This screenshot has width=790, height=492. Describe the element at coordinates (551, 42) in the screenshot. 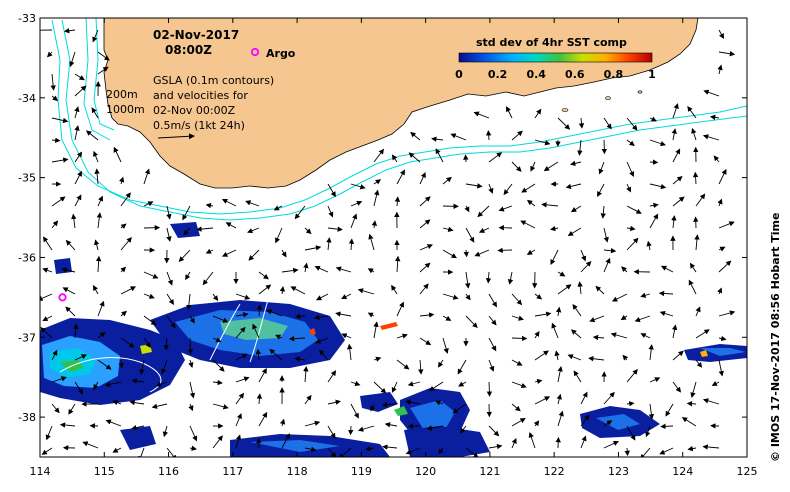

I see `colorbar-title: std dev of 4hr SST comp` at that location.